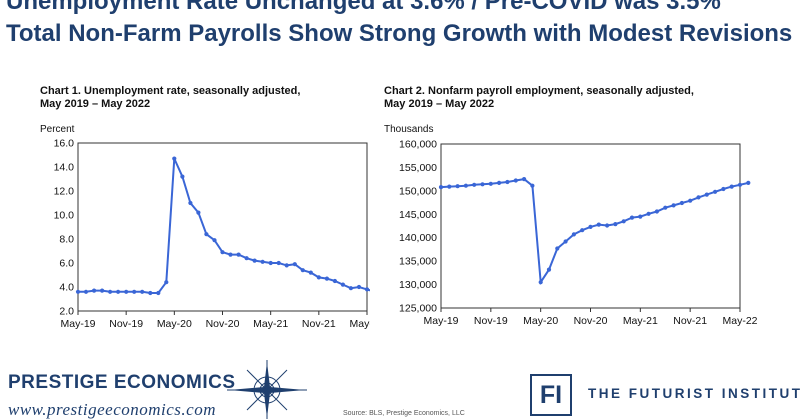 This screenshot has height=420, width=800. What do you see at coordinates (66, 240) in the screenshot?
I see `chart1-y-tick-label: 8.0` at bounding box center [66, 240].